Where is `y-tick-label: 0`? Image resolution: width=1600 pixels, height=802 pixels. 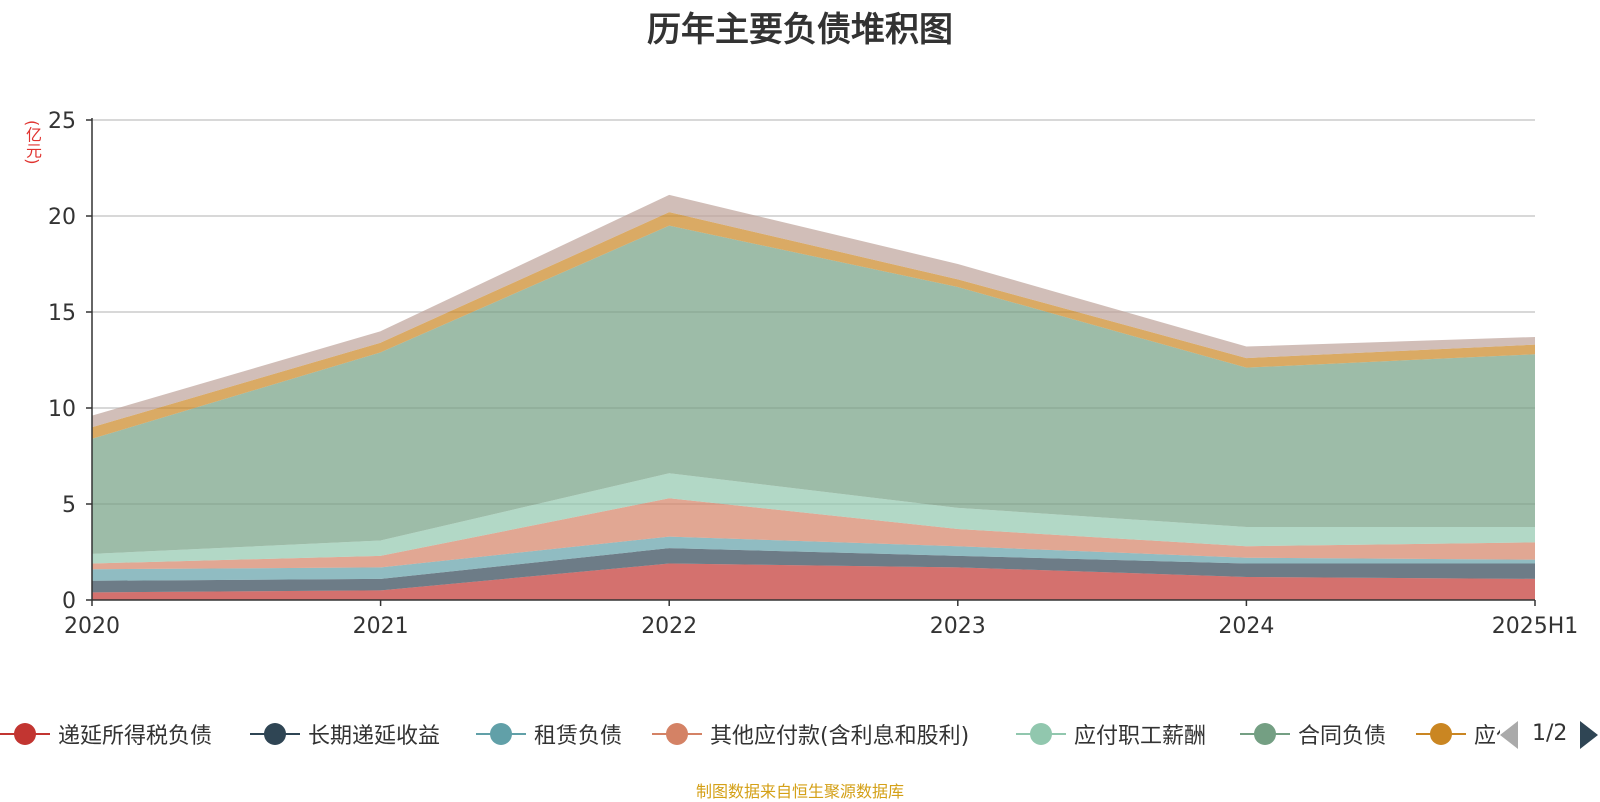 y-tick-label: 0 is located at coordinates (69, 601).